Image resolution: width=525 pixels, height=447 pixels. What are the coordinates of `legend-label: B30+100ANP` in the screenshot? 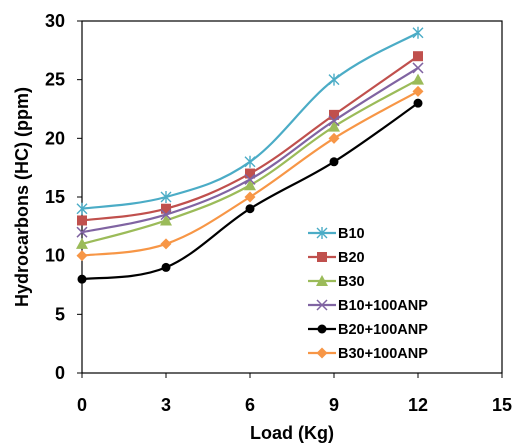 It's located at (383, 354).